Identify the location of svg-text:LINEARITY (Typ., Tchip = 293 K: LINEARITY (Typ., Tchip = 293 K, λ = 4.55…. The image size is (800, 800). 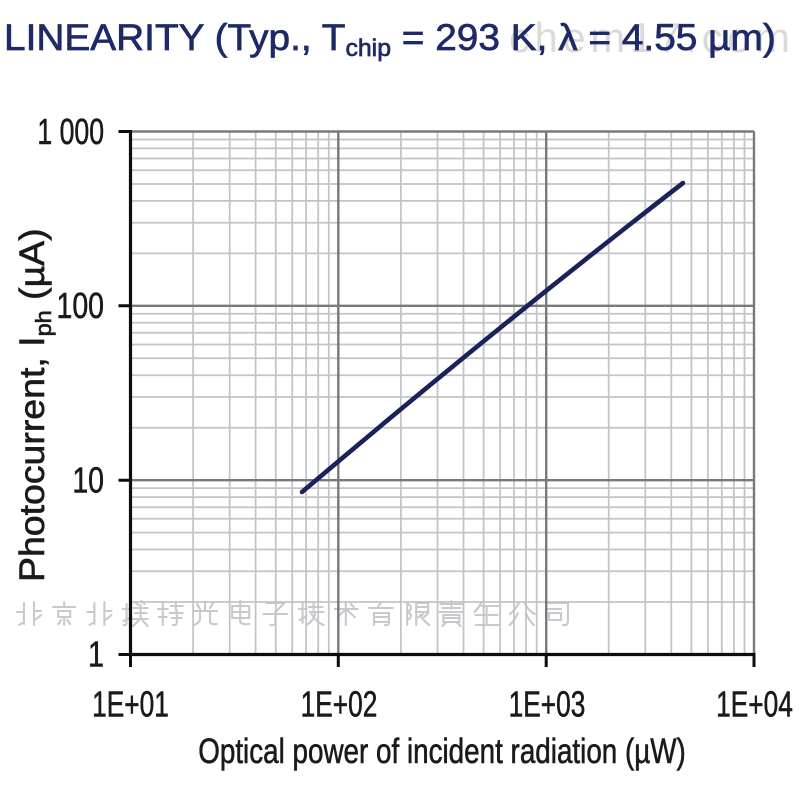
(390, 39).